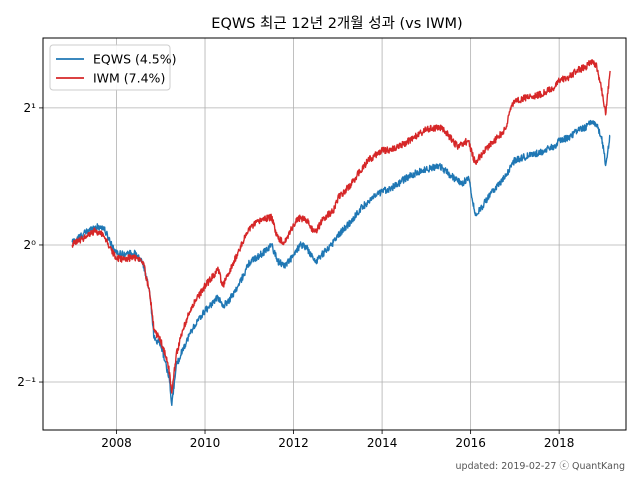 The image size is (640, 480). What do you see at coordinates (30, 108) in the screenshot?
I see `y-tick-label: 2¹` at bounding box center [30, 108].